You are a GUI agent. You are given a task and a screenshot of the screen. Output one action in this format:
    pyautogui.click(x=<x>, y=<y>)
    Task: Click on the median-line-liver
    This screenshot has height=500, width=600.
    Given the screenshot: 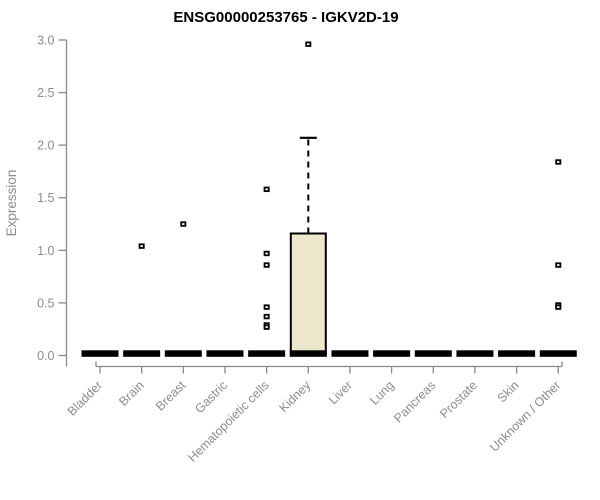 What is the action you would take?
    pyautogui.click(x=350, y=353)
    